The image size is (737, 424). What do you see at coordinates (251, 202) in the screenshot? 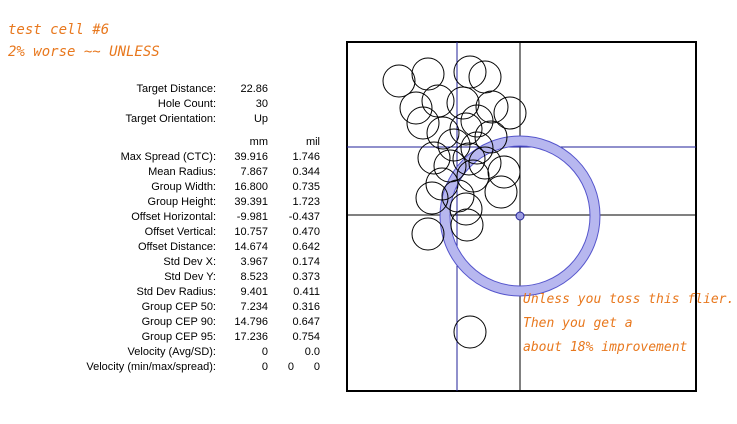
I see `stat-mm: 39.391` at bounding box center [251, 202].